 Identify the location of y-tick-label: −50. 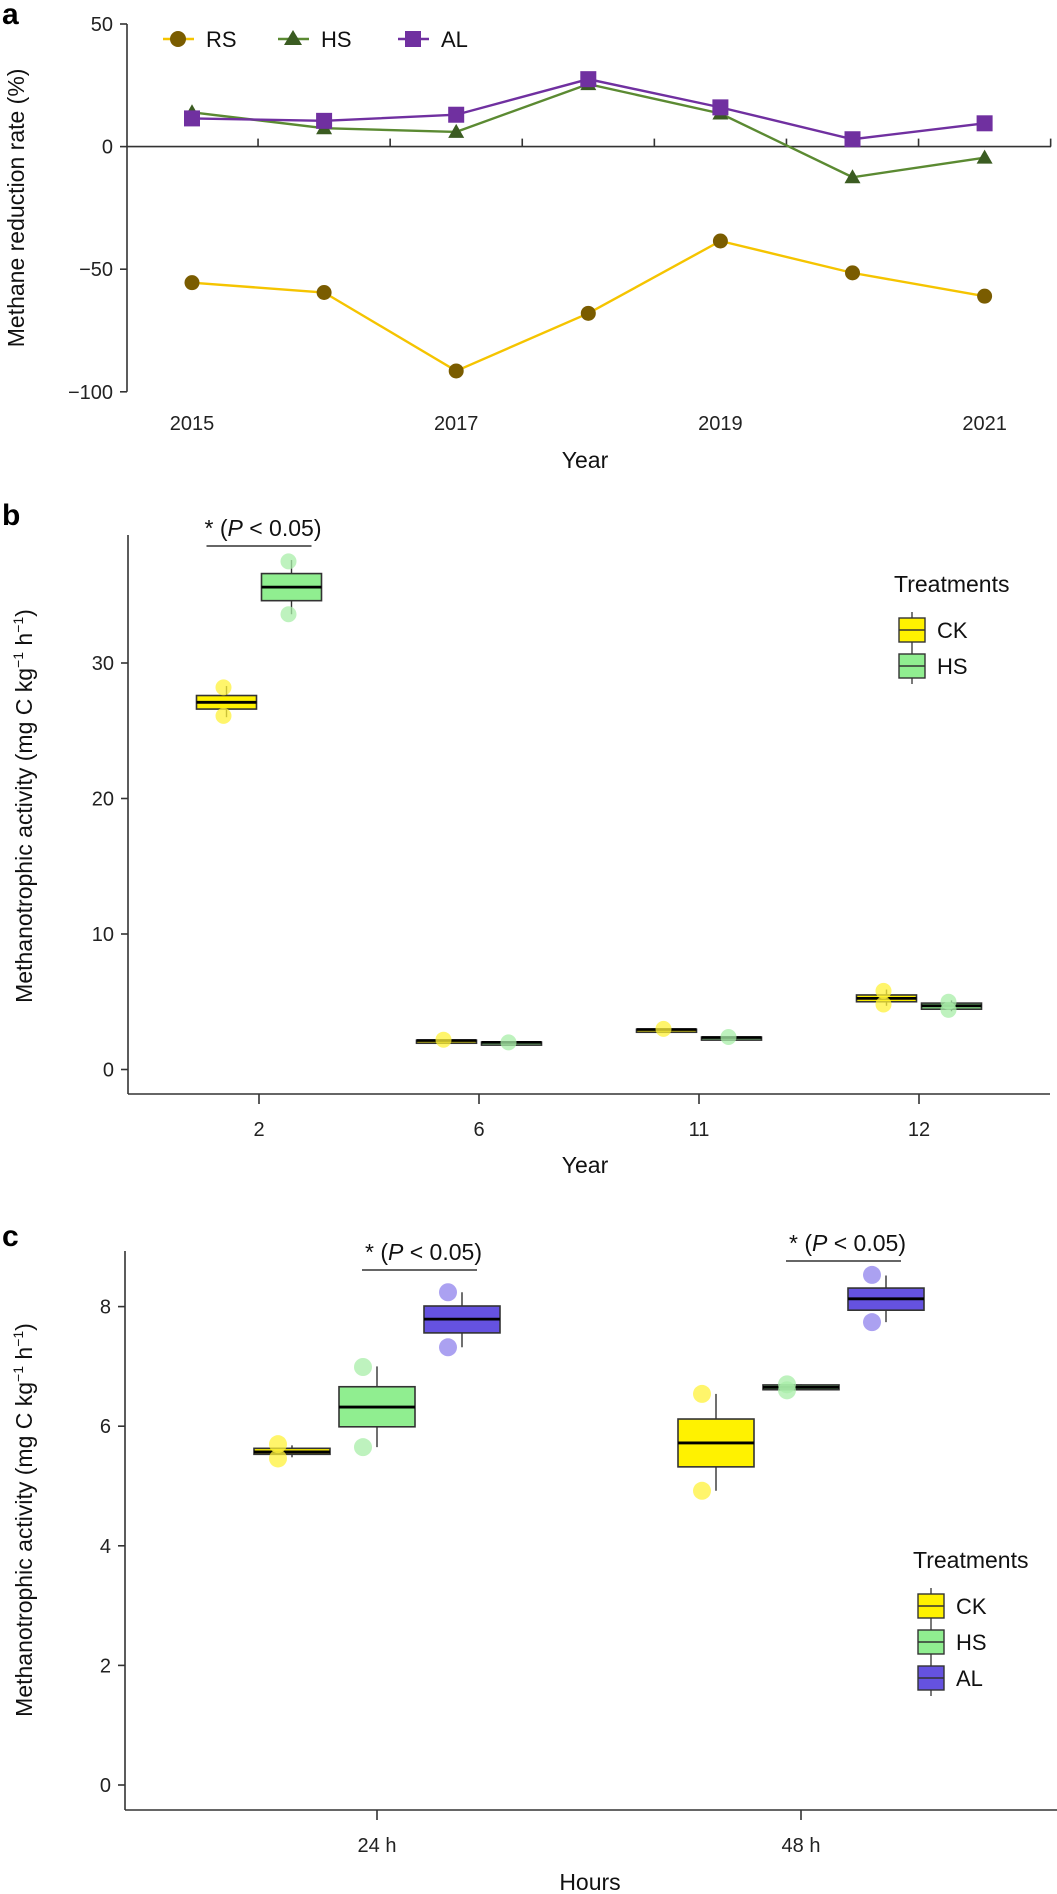
(96, 270).